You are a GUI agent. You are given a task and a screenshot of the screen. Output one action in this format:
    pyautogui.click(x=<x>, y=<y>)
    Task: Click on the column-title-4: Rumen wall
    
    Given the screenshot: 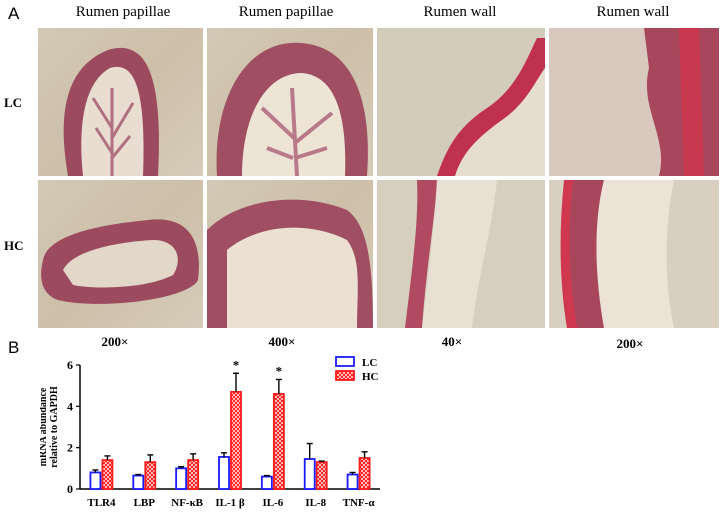 What is the action you would take?
    pyautogui.click(x=633, y=12)
    